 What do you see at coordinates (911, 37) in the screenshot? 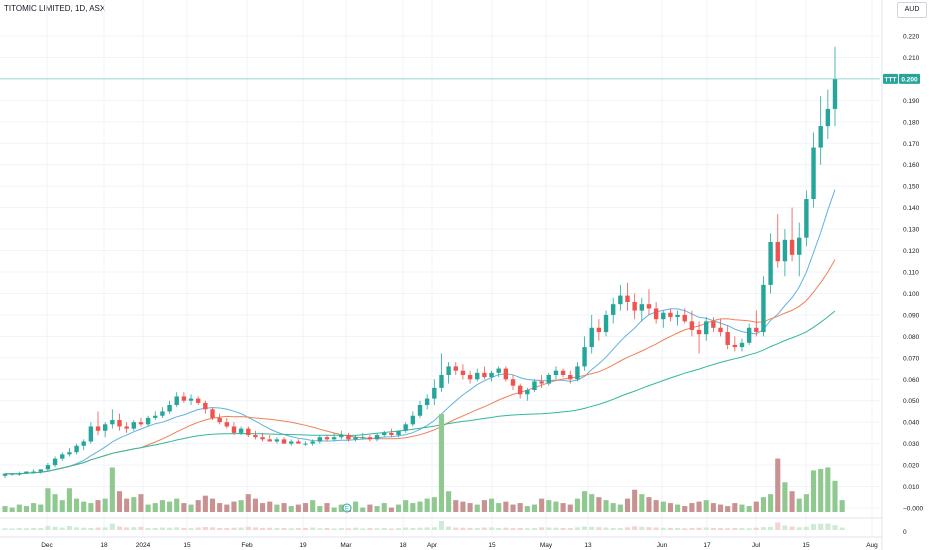
I see `y-tick-label: 0.220` at bounding box center [911, 37].